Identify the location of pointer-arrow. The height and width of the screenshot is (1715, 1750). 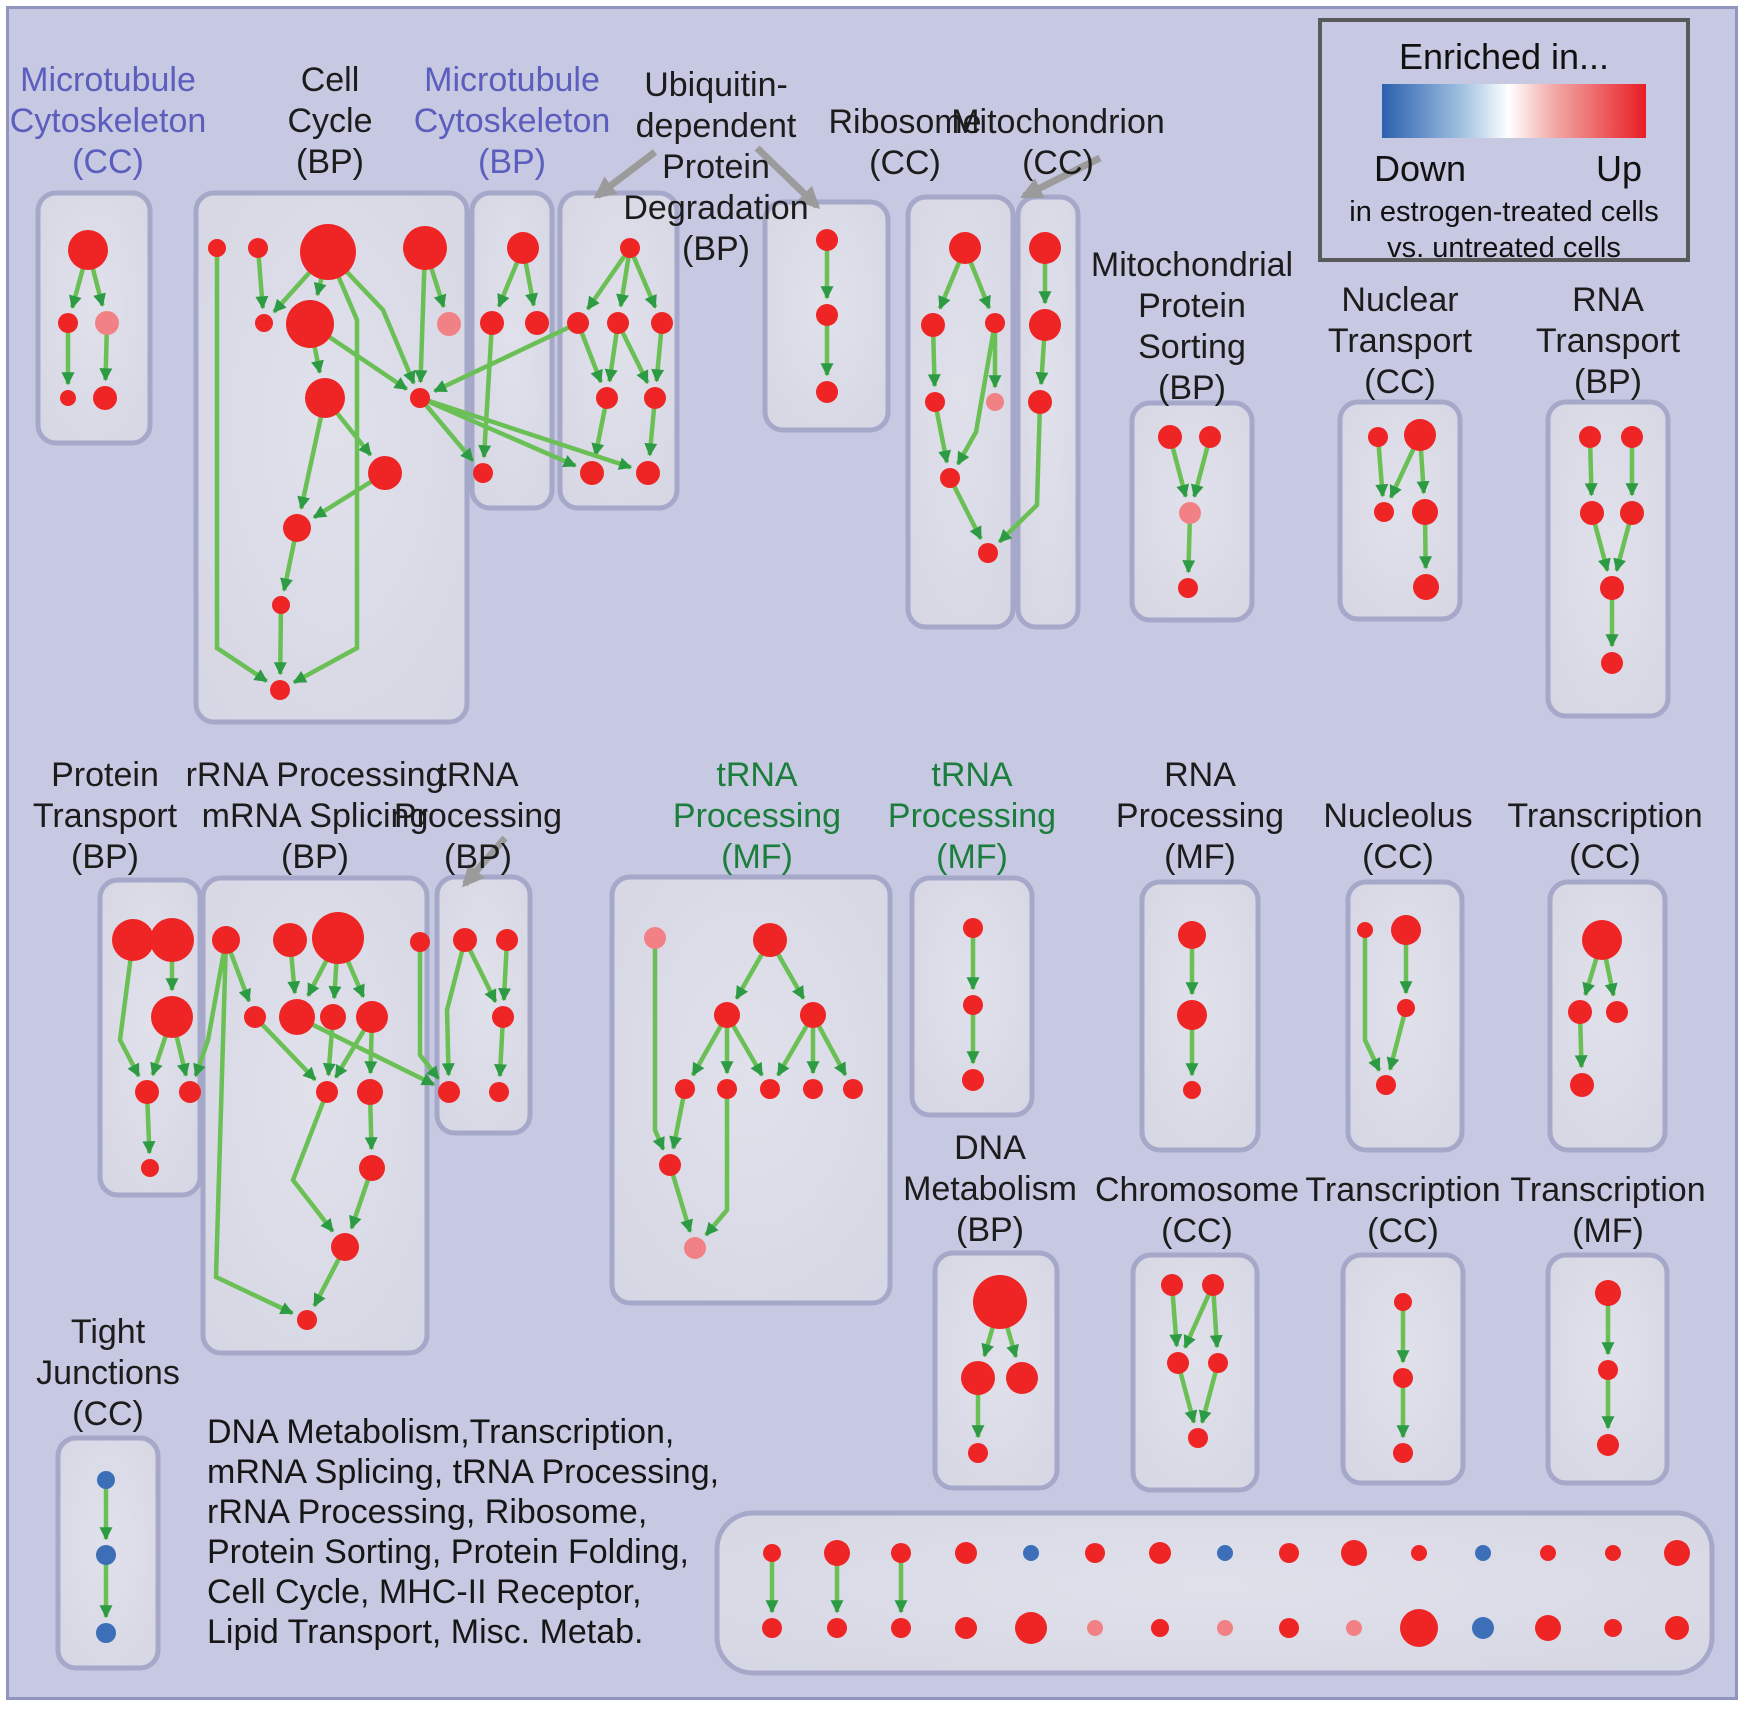
(485, 861).